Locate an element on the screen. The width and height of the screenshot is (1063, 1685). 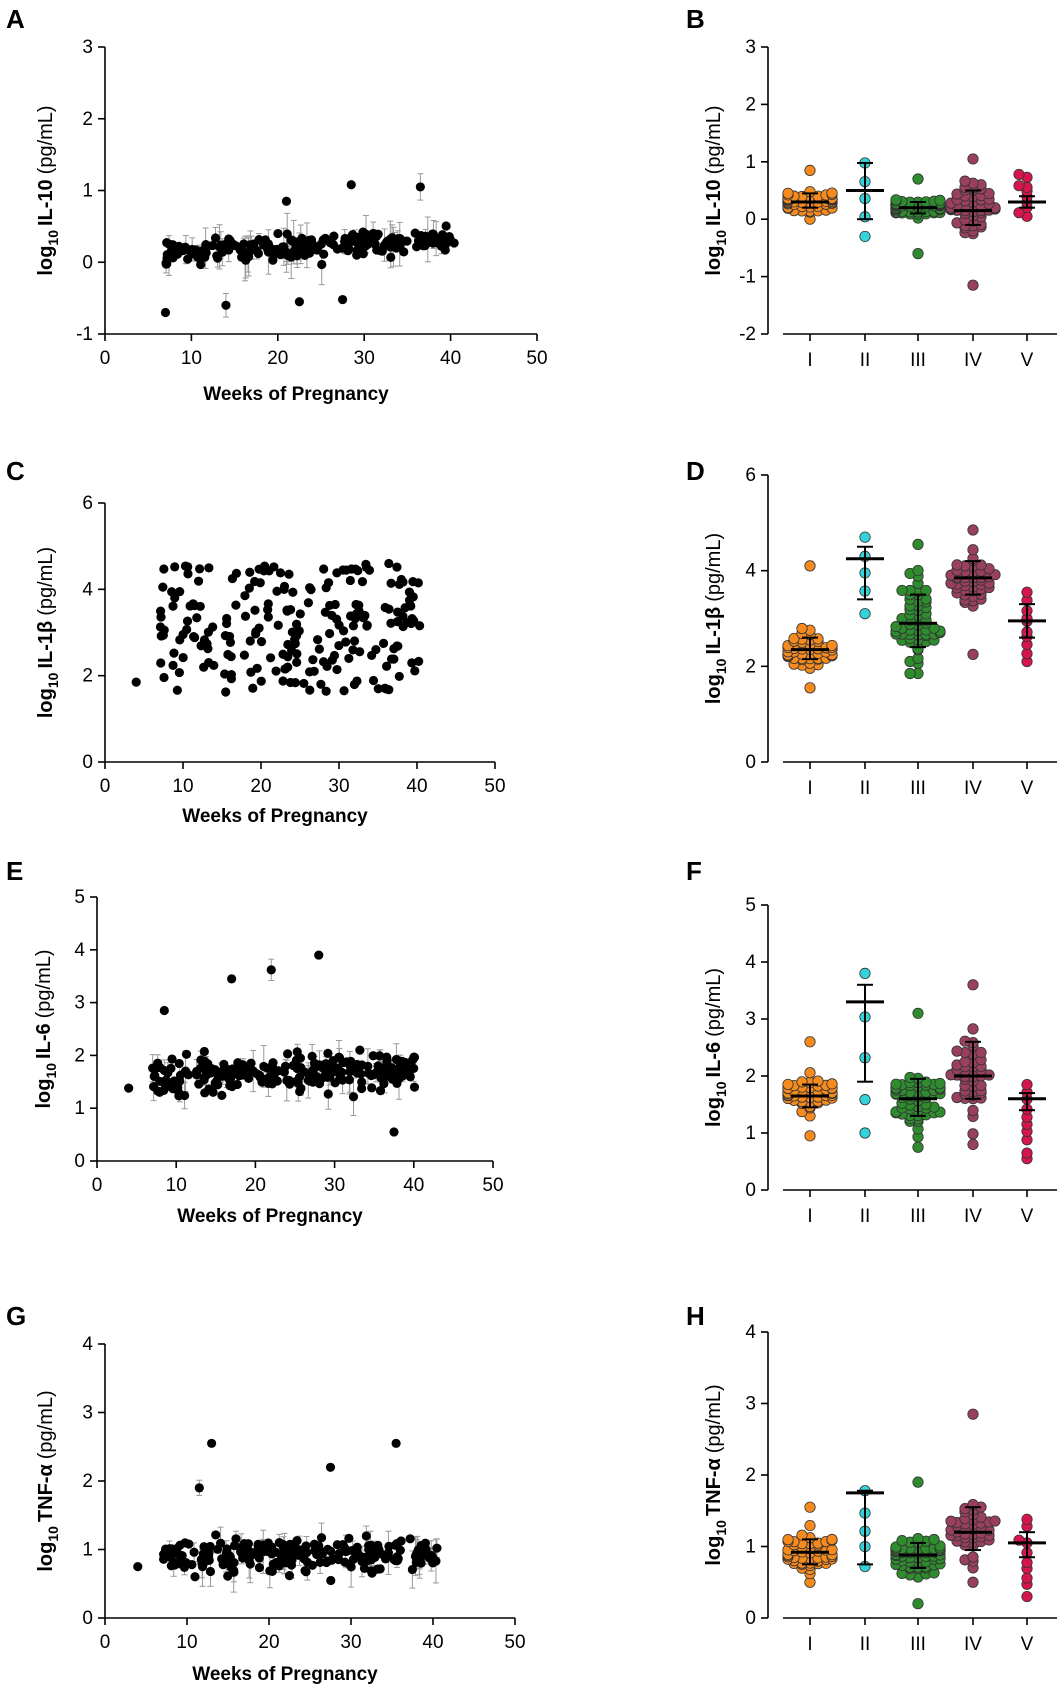
data-point-V is located at coordinates (1027, 592).